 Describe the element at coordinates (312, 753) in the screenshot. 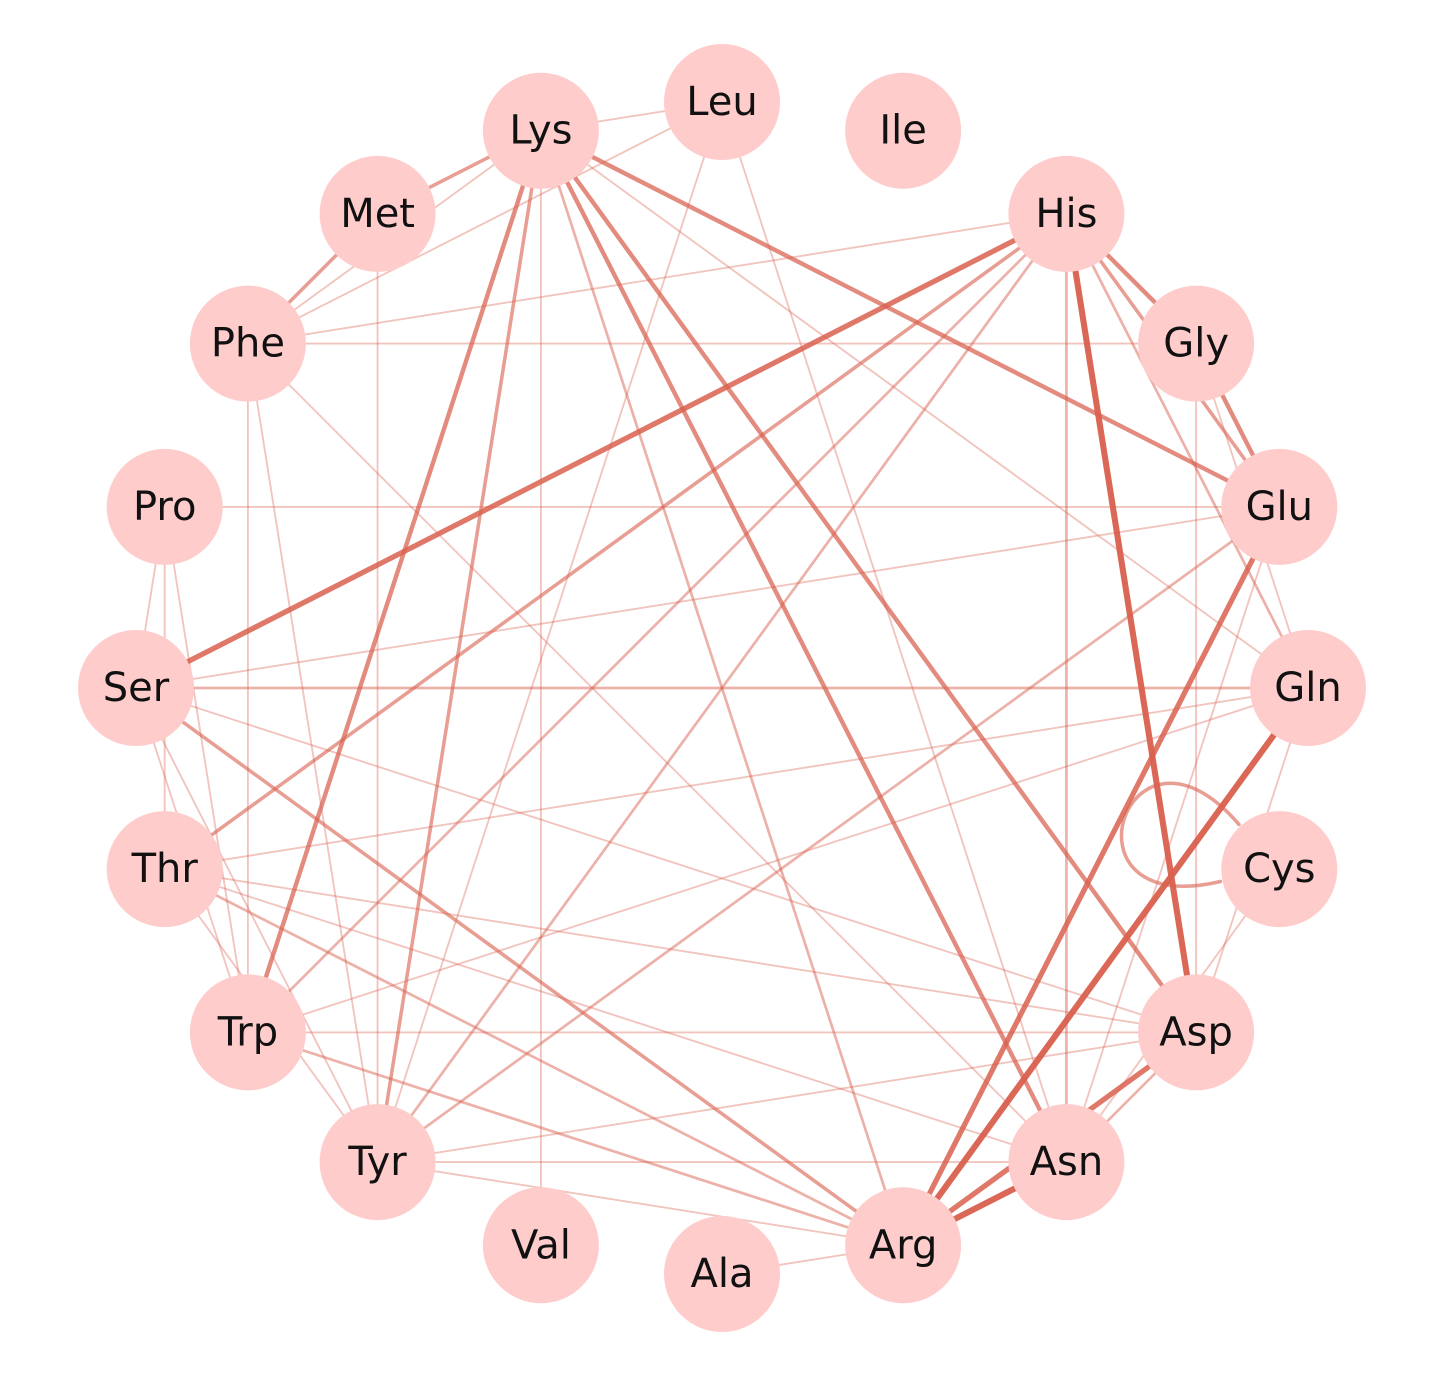

I see `edge-tyr-phe` at that location.